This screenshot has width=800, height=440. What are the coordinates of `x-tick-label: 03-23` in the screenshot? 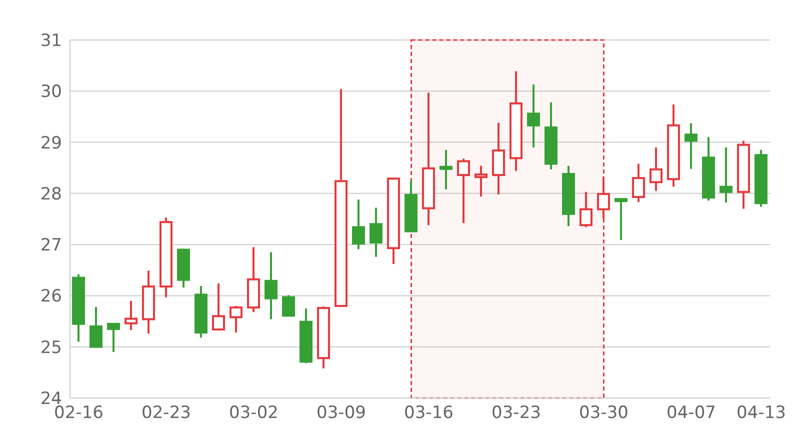 It's located at (516, 413).